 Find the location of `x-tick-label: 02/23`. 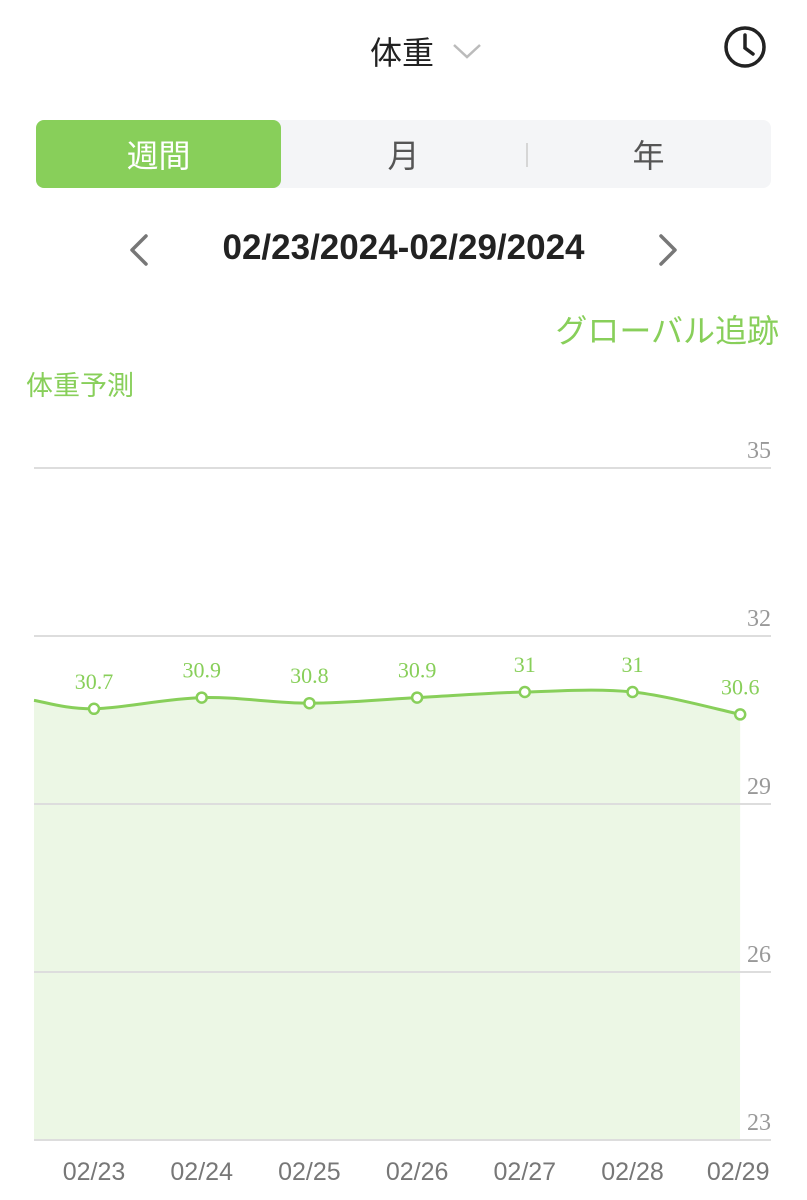

x-tick-label: 02/23 is located at coordinates (94, 1172).